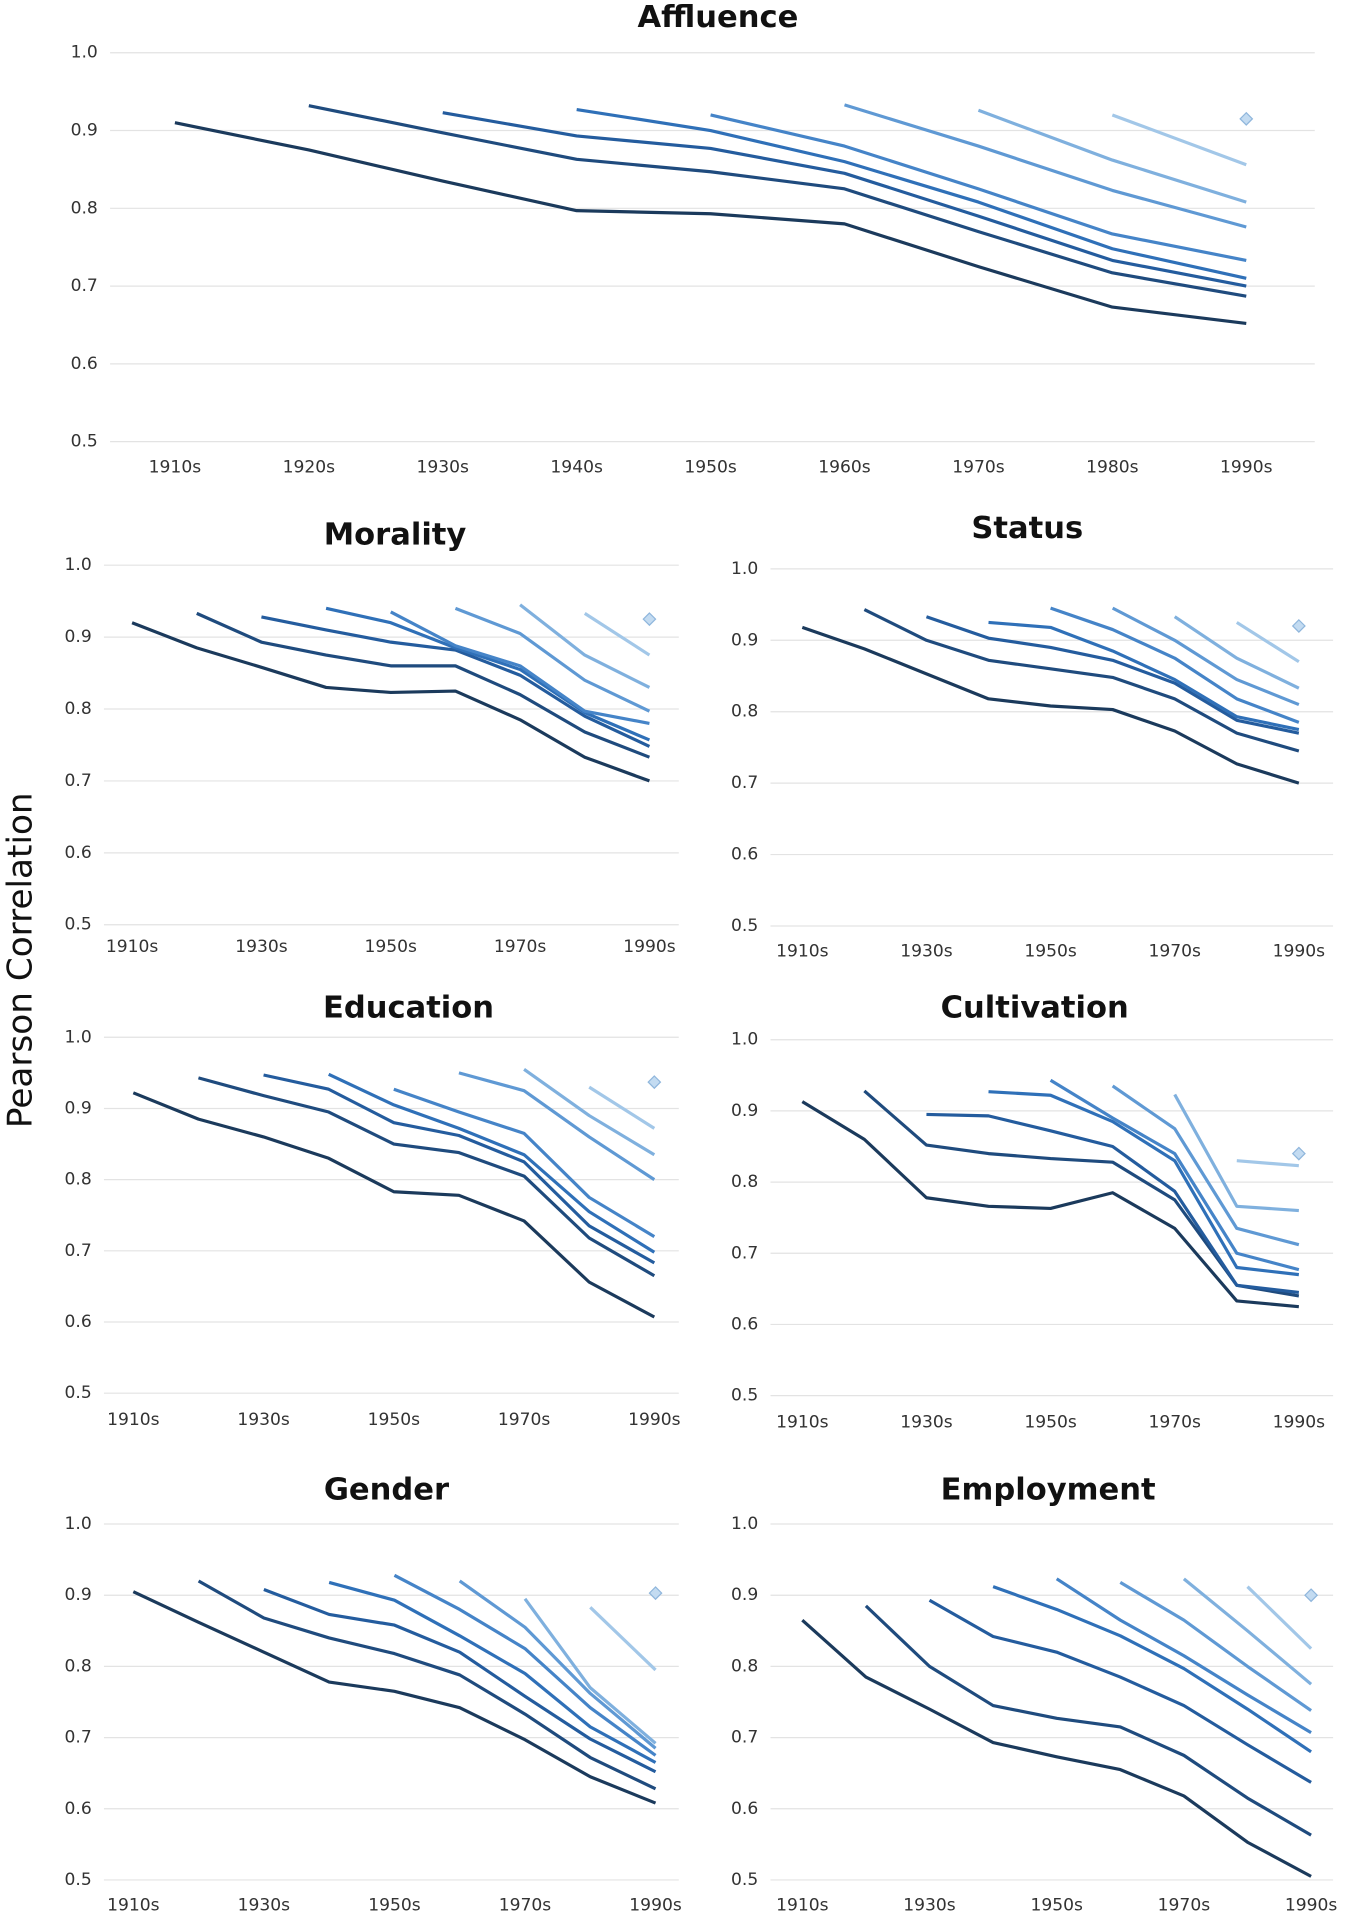 This screenshot has height=1918, width=1349. Describe the element at coordinates (844, 467) in the screenshot. I see `x-tick-label: 1960s` at that location.